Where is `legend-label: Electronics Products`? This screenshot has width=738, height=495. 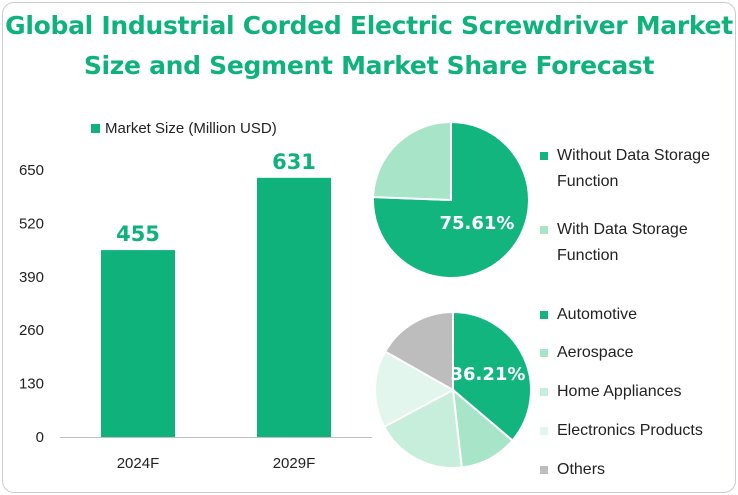 legend-label: Electronics Products is located at coordinates (630, 430).